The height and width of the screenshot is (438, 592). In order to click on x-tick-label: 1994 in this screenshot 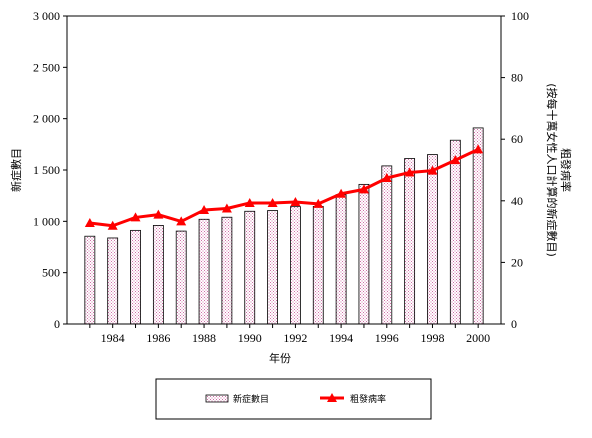, I will do `click(341, 338)`.